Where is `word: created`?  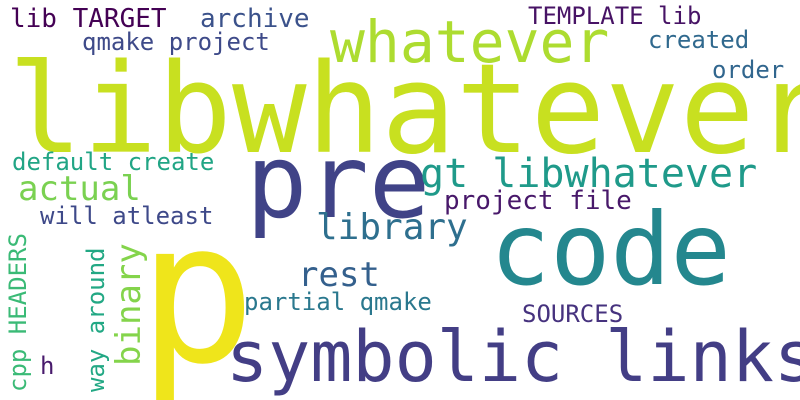 word: created is located at coordinates (699, 40).